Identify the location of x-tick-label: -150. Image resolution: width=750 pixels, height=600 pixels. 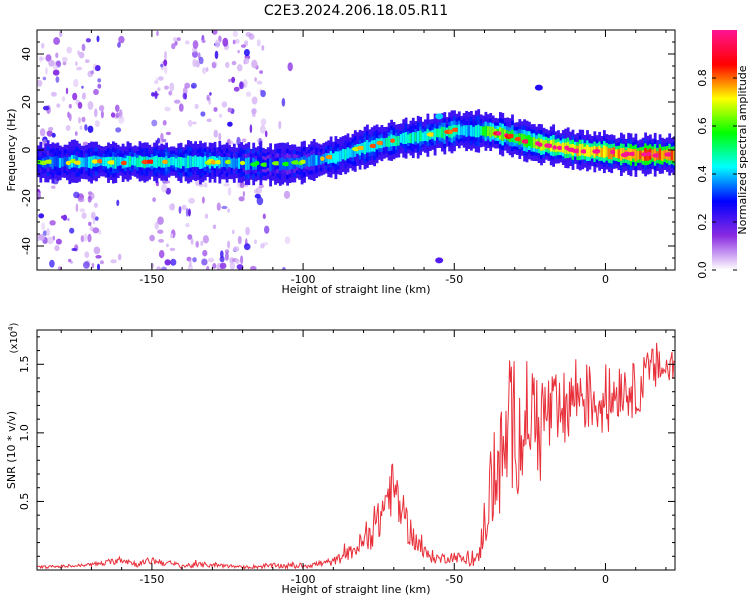
(151, 579).